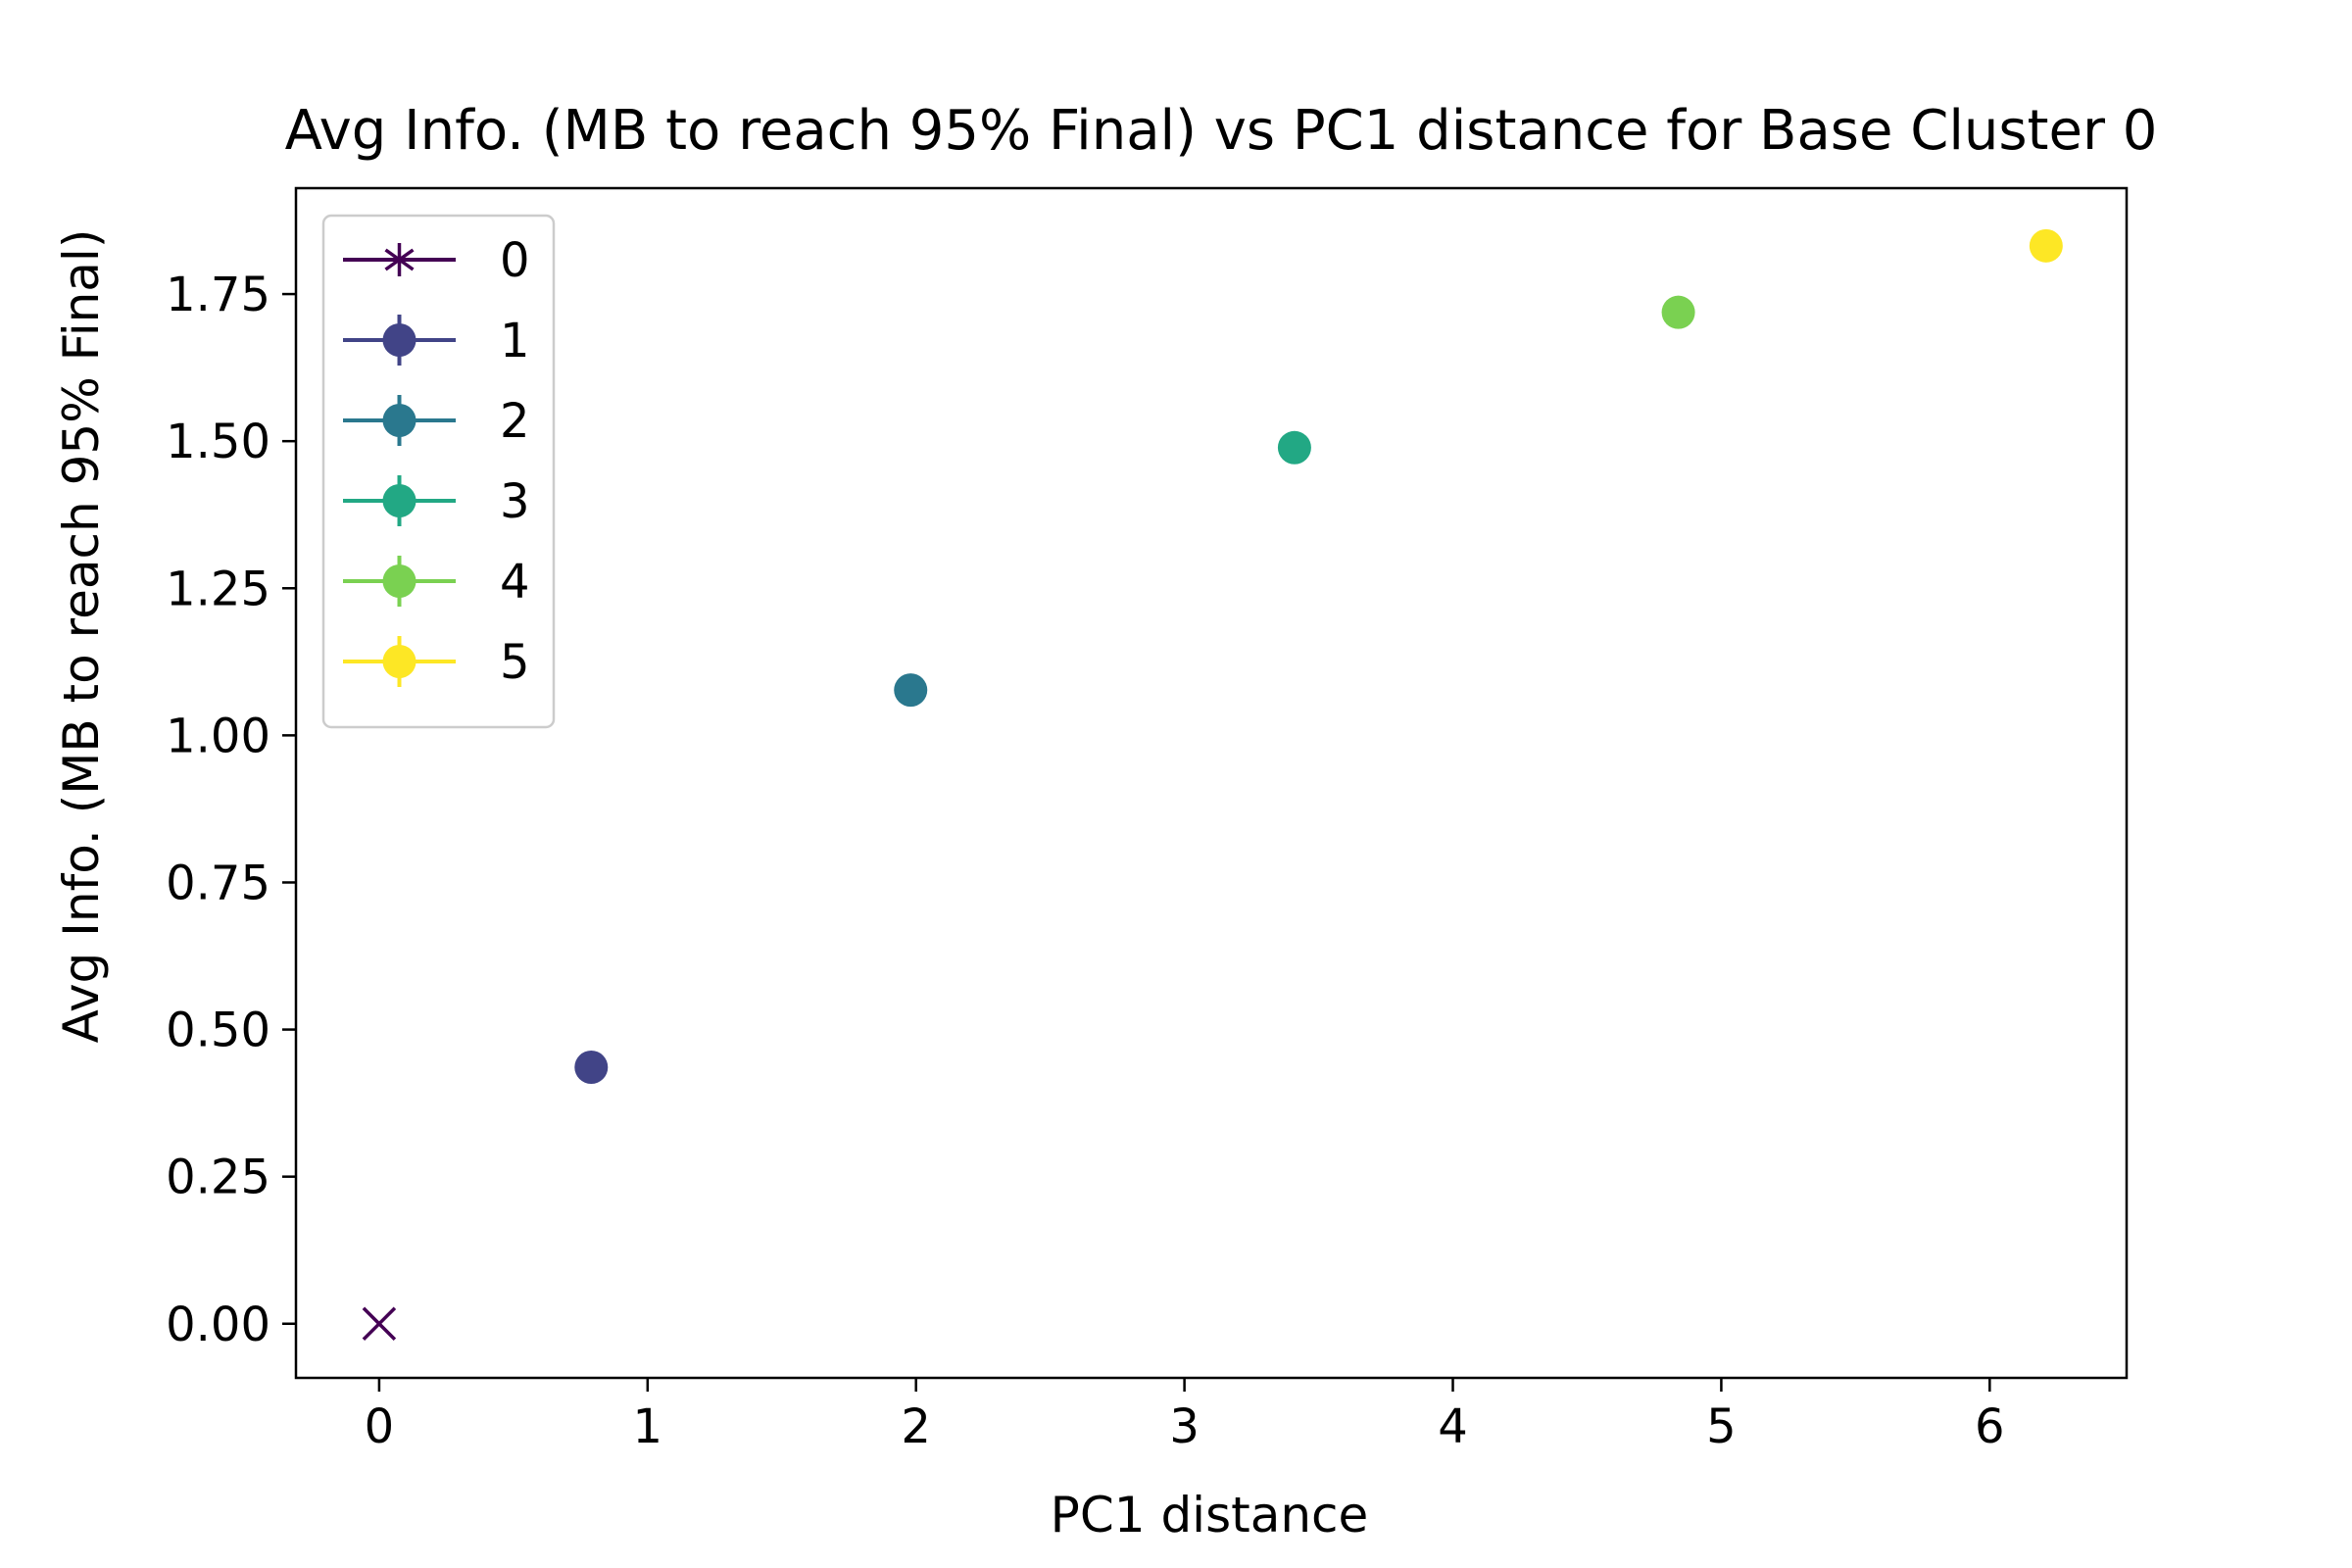 The height and width of the screenshot is (1568, 2352). I want to click on legend-label: 2, so click(515, 421).